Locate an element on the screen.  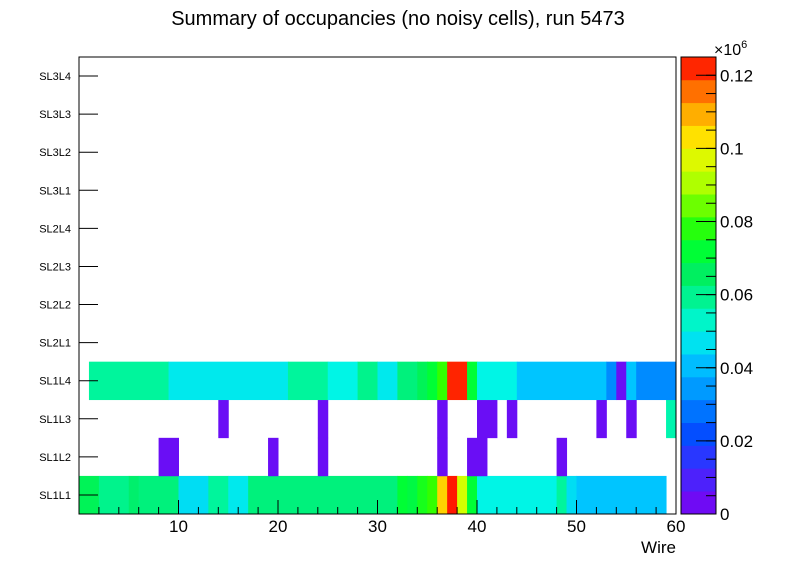
heatmap-cell-sl1l3-w53 is located at coordinates (601, 419).